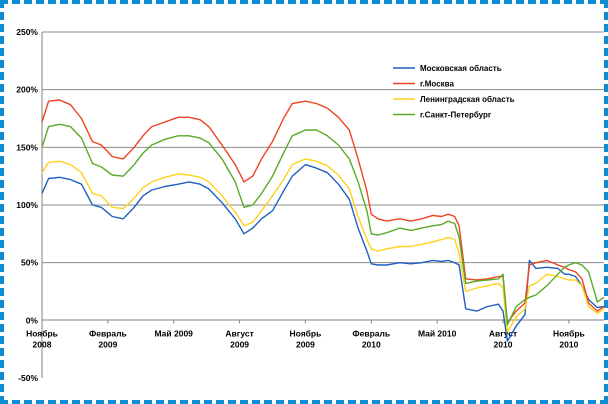 This screenshot has height=404, width=608. I want to click on legend-label: г.Москва, so click(437, 84).